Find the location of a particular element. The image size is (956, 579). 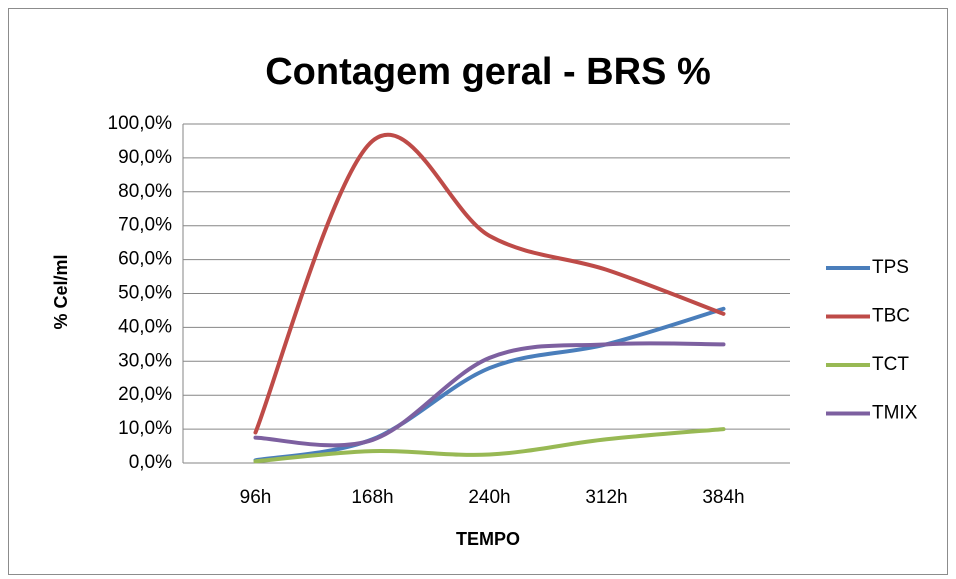

legend-label: TCT is located at coordinates (890, 364).